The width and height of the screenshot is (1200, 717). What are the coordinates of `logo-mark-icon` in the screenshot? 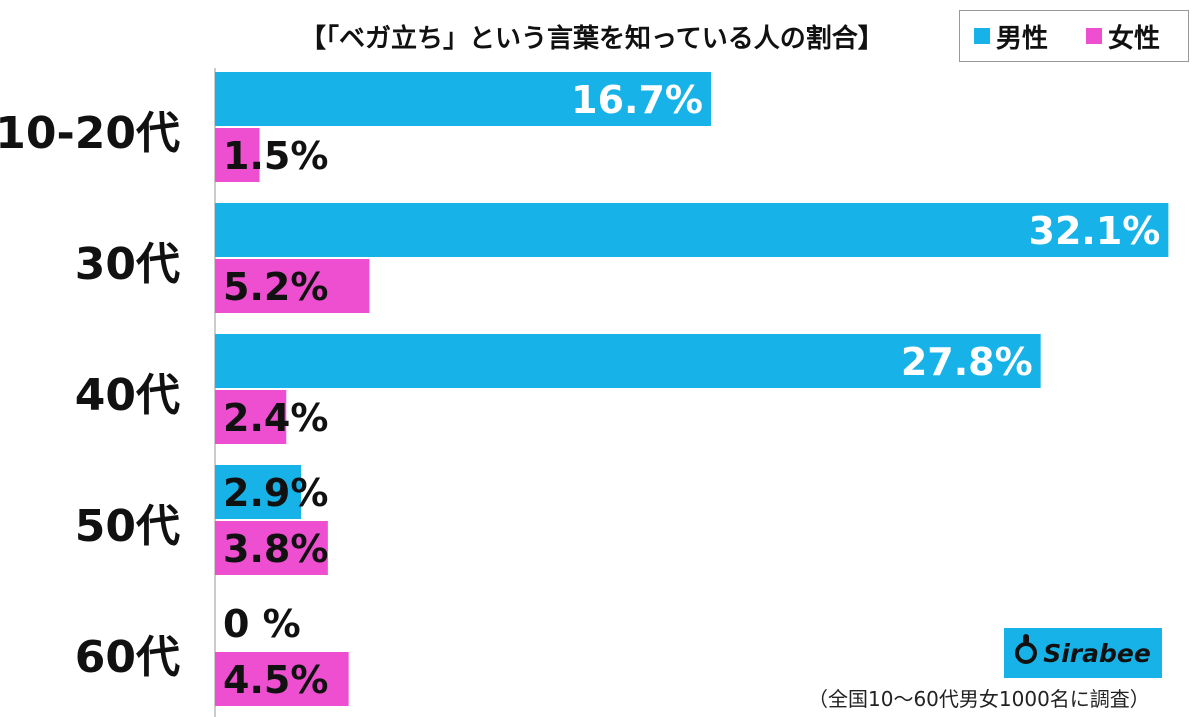 It's located at (1026, 649).